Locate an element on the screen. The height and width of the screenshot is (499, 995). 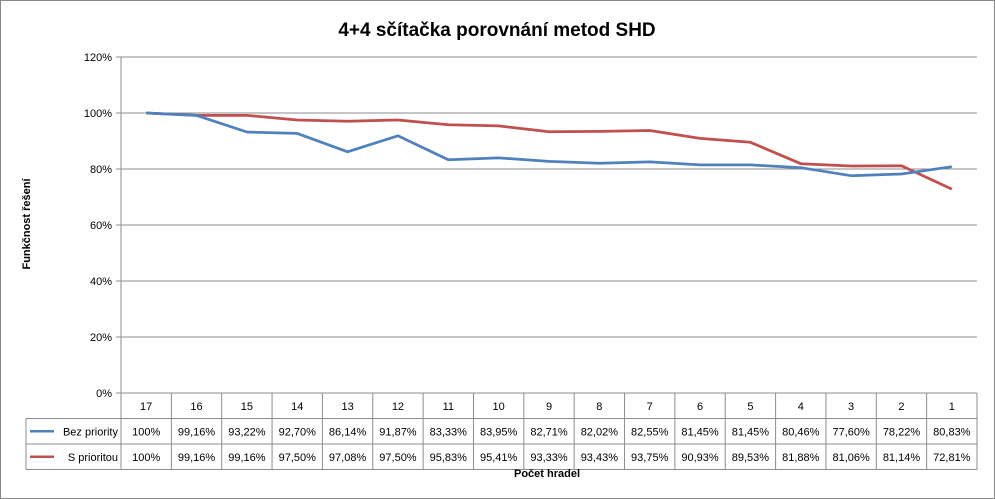
data-label: 92,70% is located at coordinates (298, 432).